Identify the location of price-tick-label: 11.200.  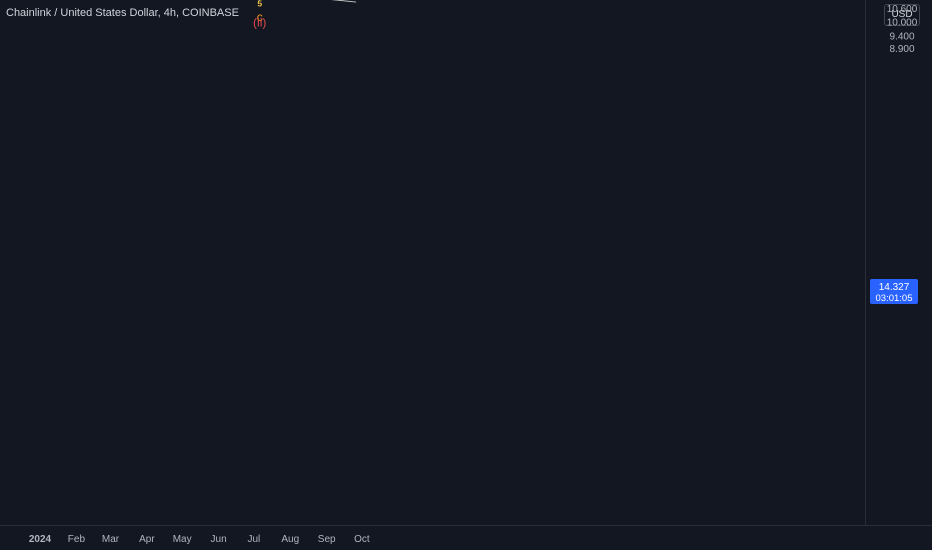
(902, 1).